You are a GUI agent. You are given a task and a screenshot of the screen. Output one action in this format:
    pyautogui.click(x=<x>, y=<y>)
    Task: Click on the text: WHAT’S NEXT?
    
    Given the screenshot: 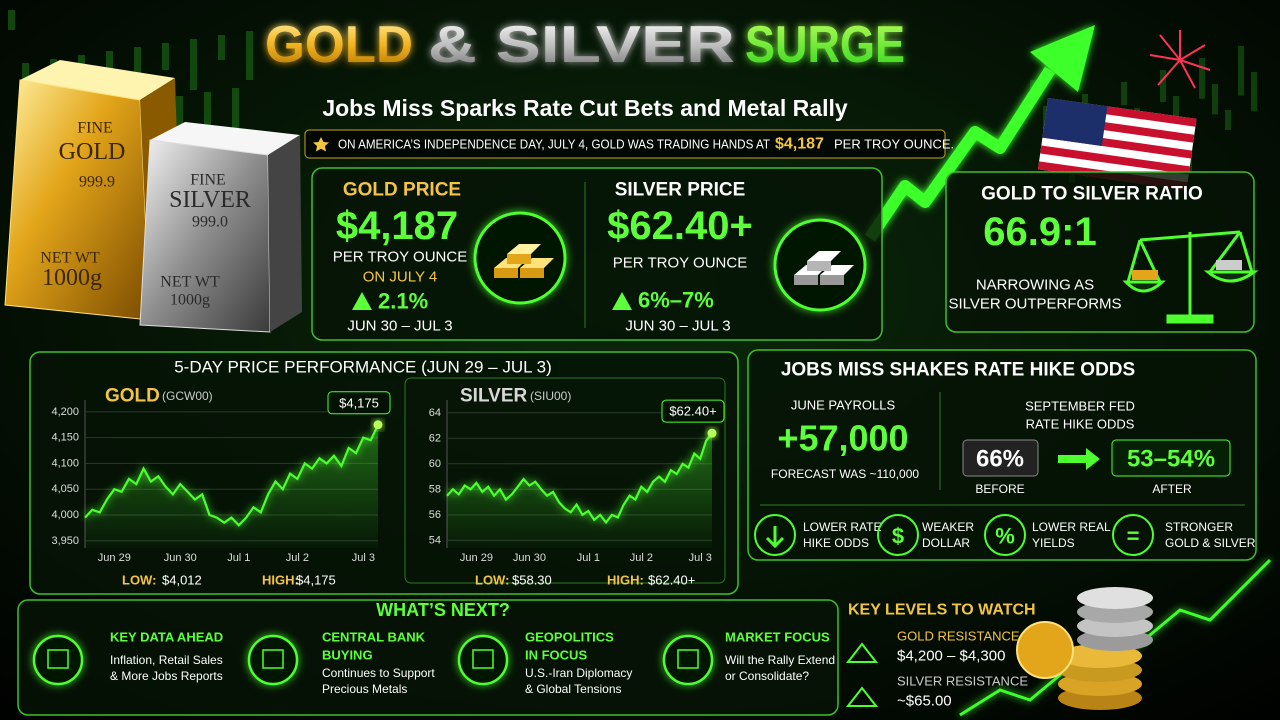 What is the action you would take?
    pyautogui.click(x=443, y=610)
    